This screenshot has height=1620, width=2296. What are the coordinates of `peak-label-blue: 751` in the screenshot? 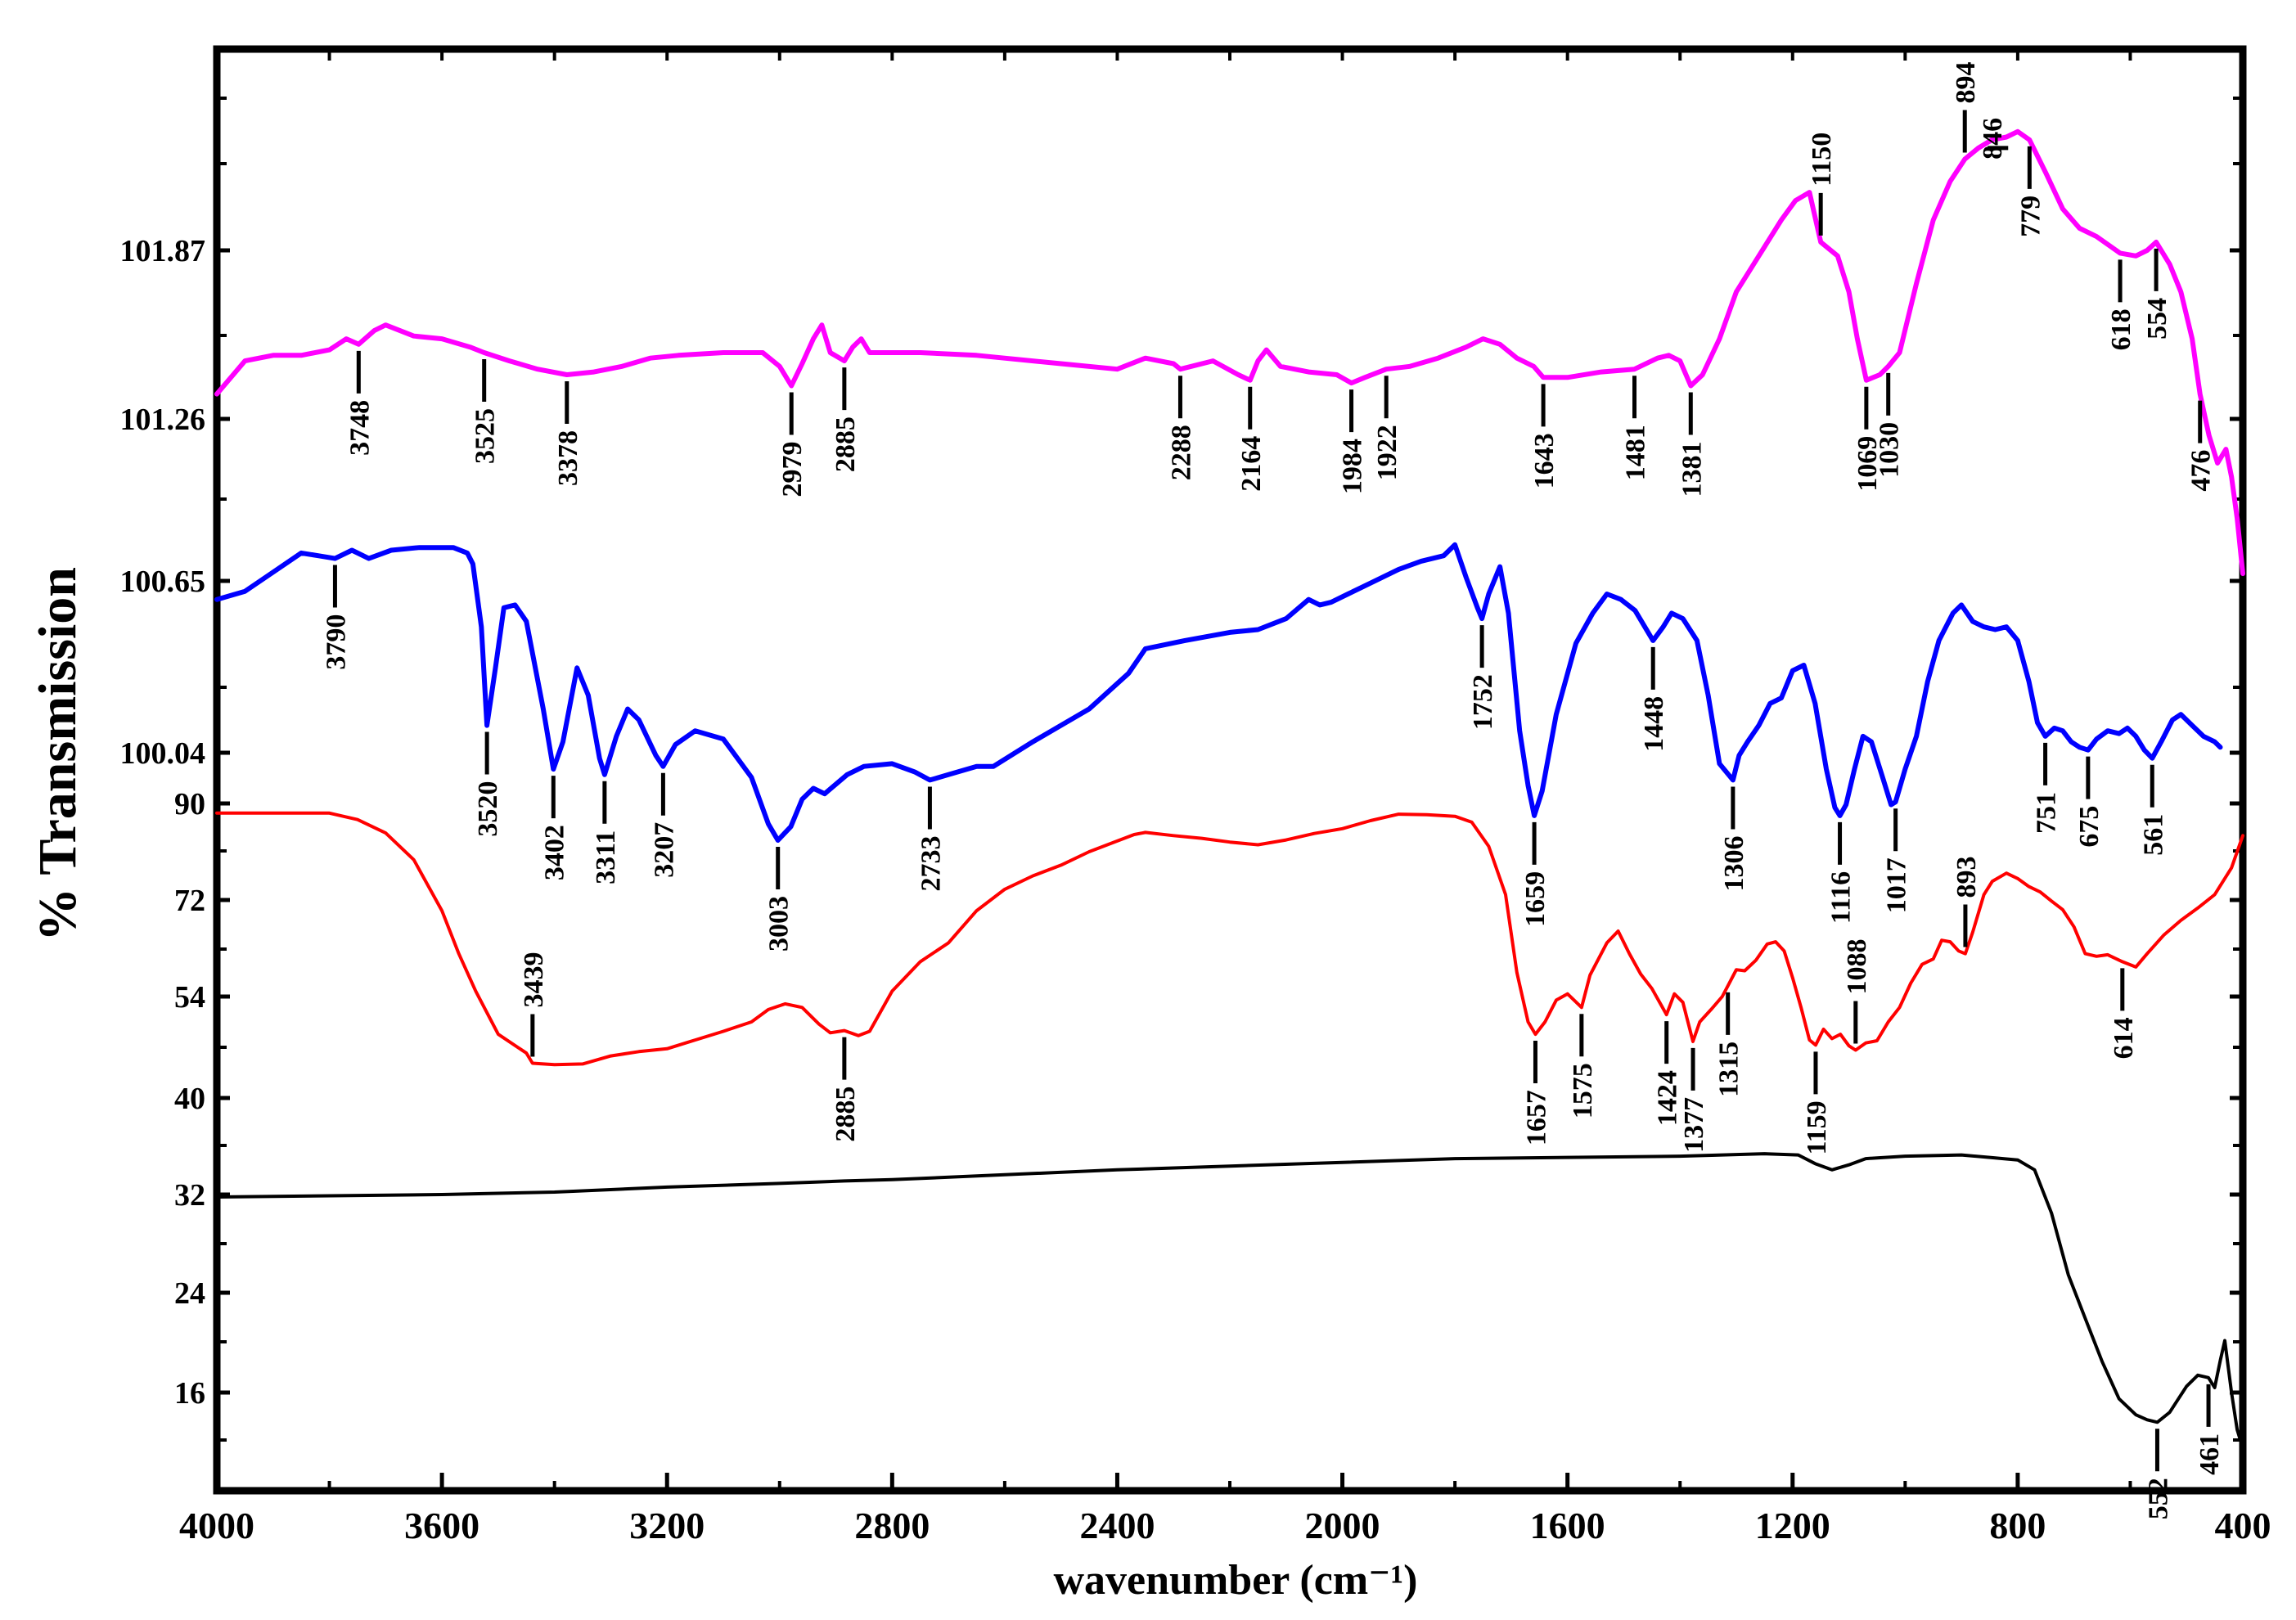 It's located at (2047, 813).